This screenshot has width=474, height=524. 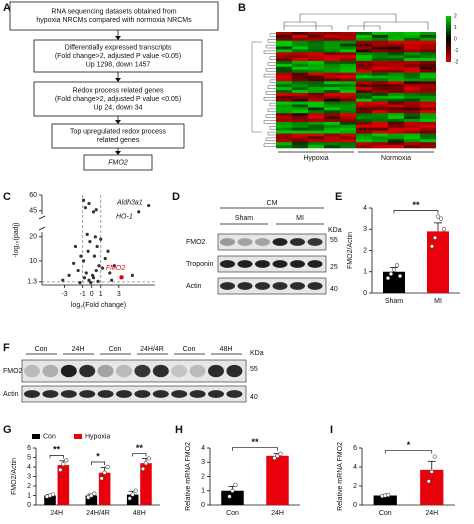 What do you see at coordinates (226, 349) in the screenshot?
I see `blot-group: 48H` at bounding box center [226, 349].